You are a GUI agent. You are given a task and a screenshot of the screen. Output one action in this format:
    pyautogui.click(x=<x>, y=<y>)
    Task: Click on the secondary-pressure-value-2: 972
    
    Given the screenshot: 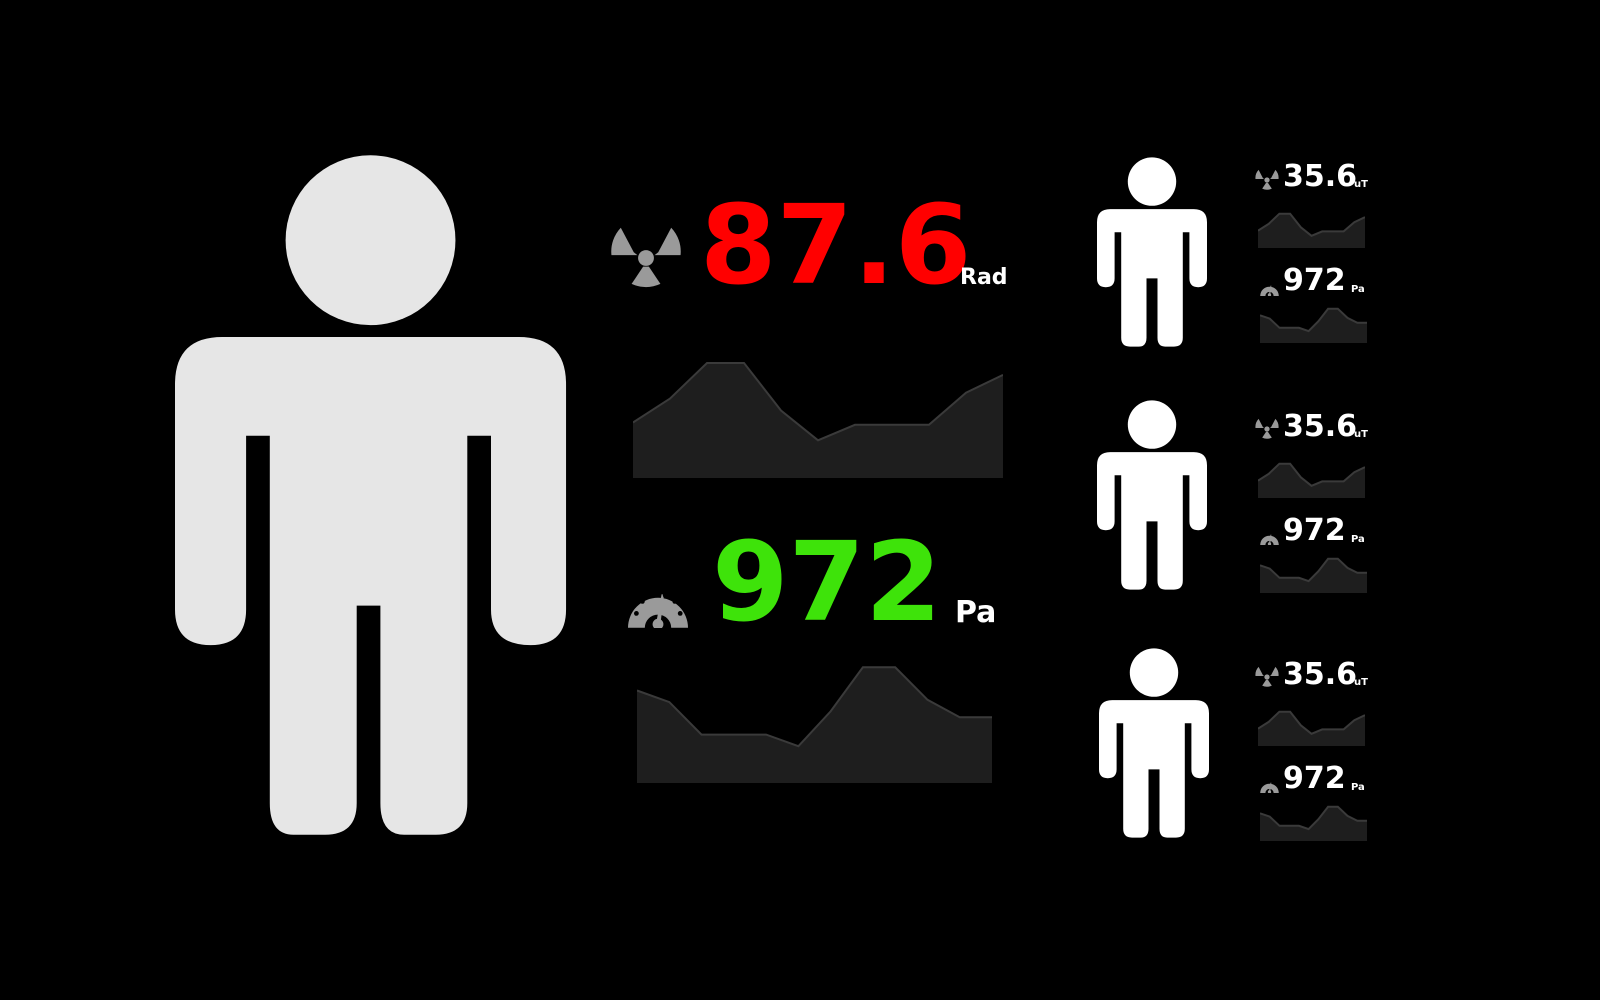 What is the action you would take?
    pyautogui.click(x=1314, y=530)
    